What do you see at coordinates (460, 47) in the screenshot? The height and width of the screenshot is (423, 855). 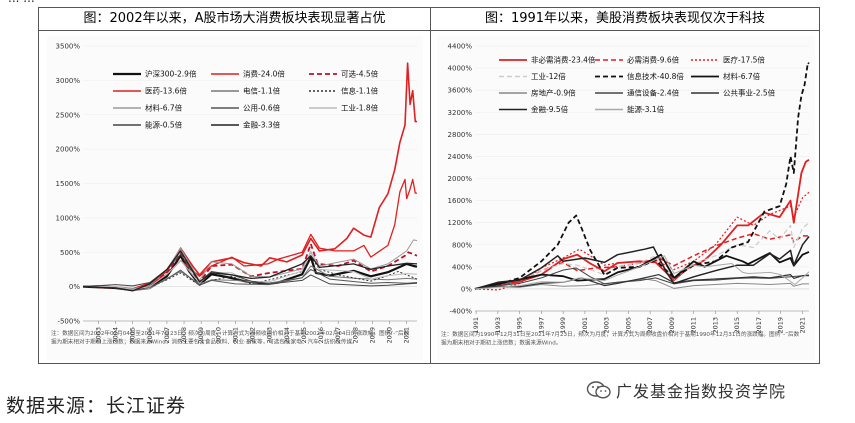 I see `y-tick-label: 4400%` at bounding box center [460, 47].